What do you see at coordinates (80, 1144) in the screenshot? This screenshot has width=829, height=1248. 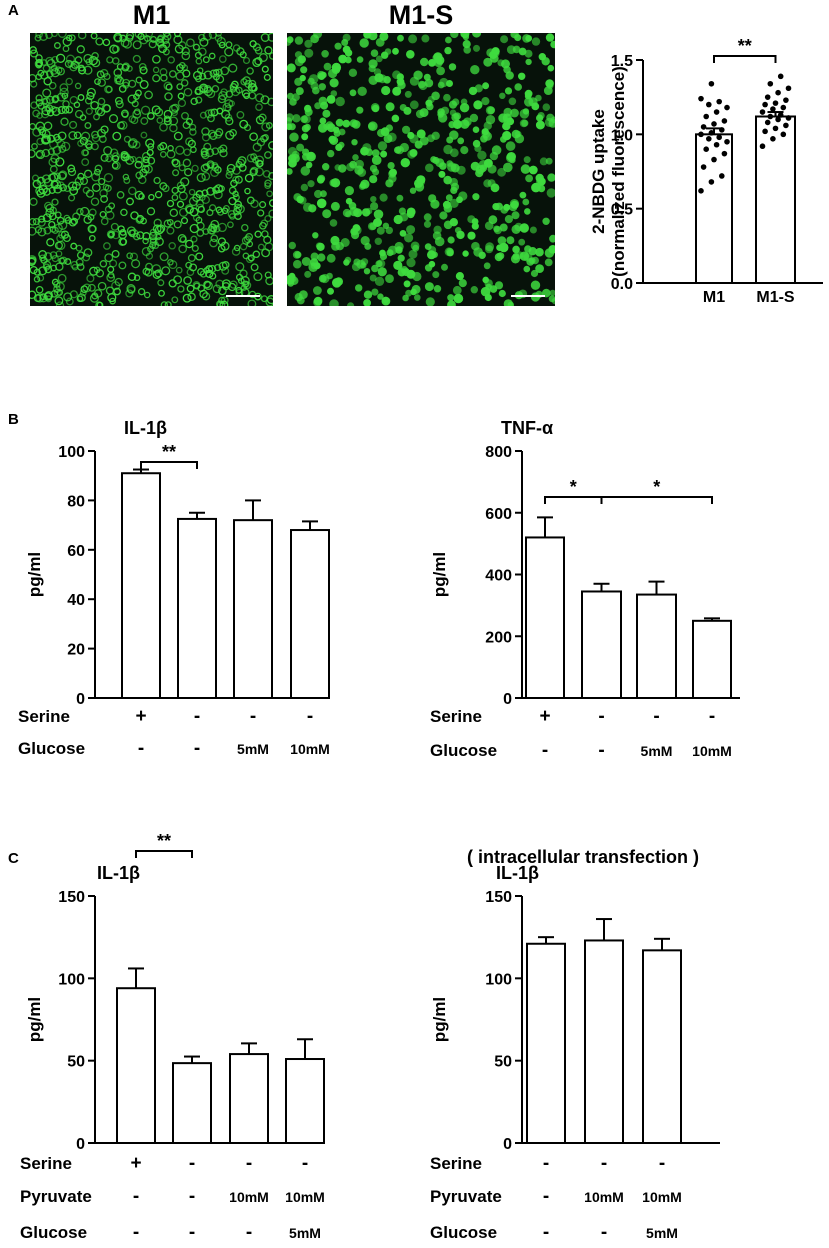 I see `y-tick-label: 0` at bounding box center [80, 1144].